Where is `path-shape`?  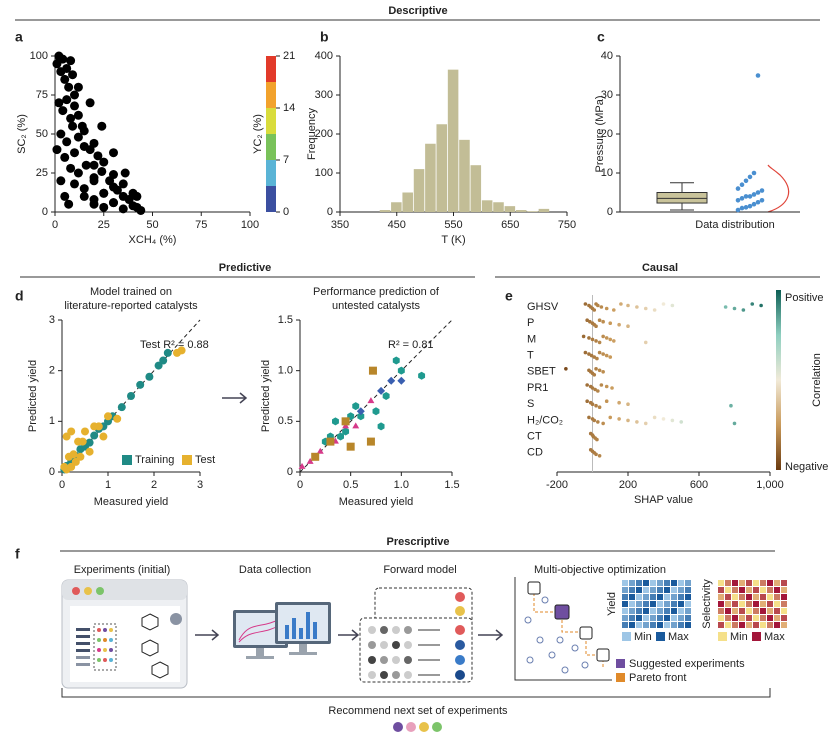
path-shape is located at coordinates (429, 652).